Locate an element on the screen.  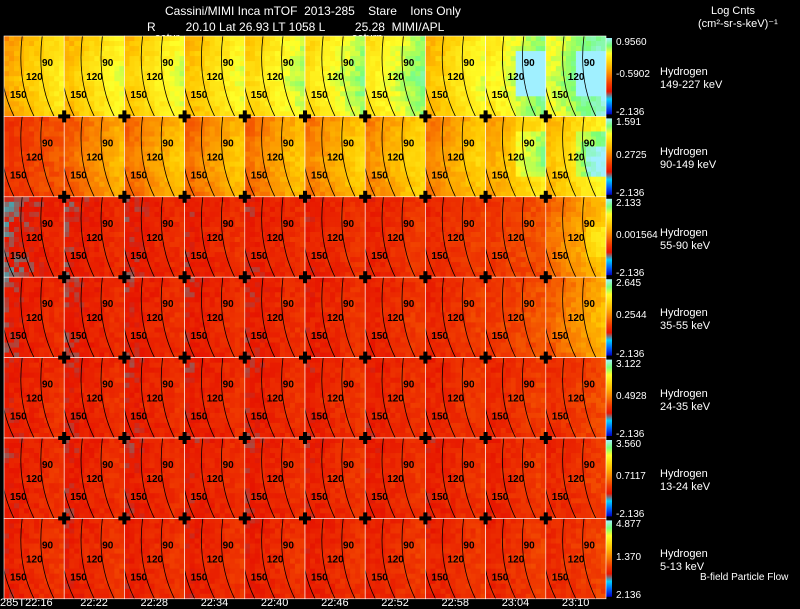
channel-label: Hydrogen 55-90 keV is located at coordinates (685, 239).